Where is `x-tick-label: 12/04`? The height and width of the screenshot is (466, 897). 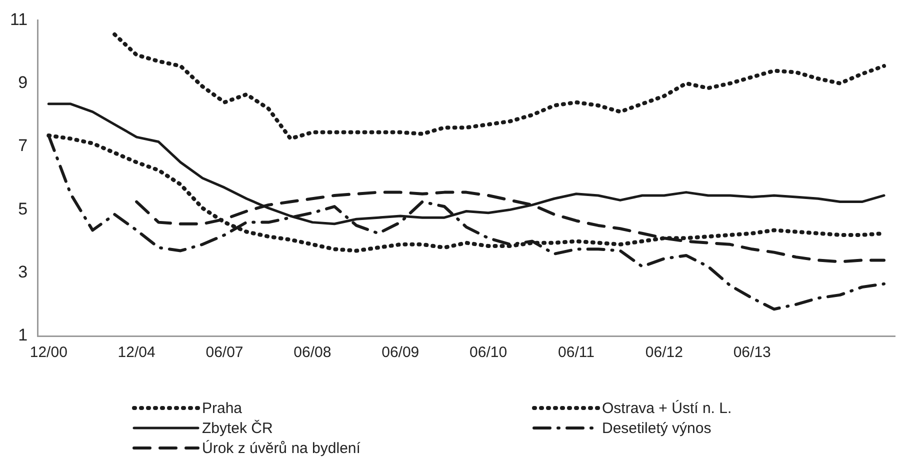 x-tick-label: 12/04 is located at coordinates (137, 353).